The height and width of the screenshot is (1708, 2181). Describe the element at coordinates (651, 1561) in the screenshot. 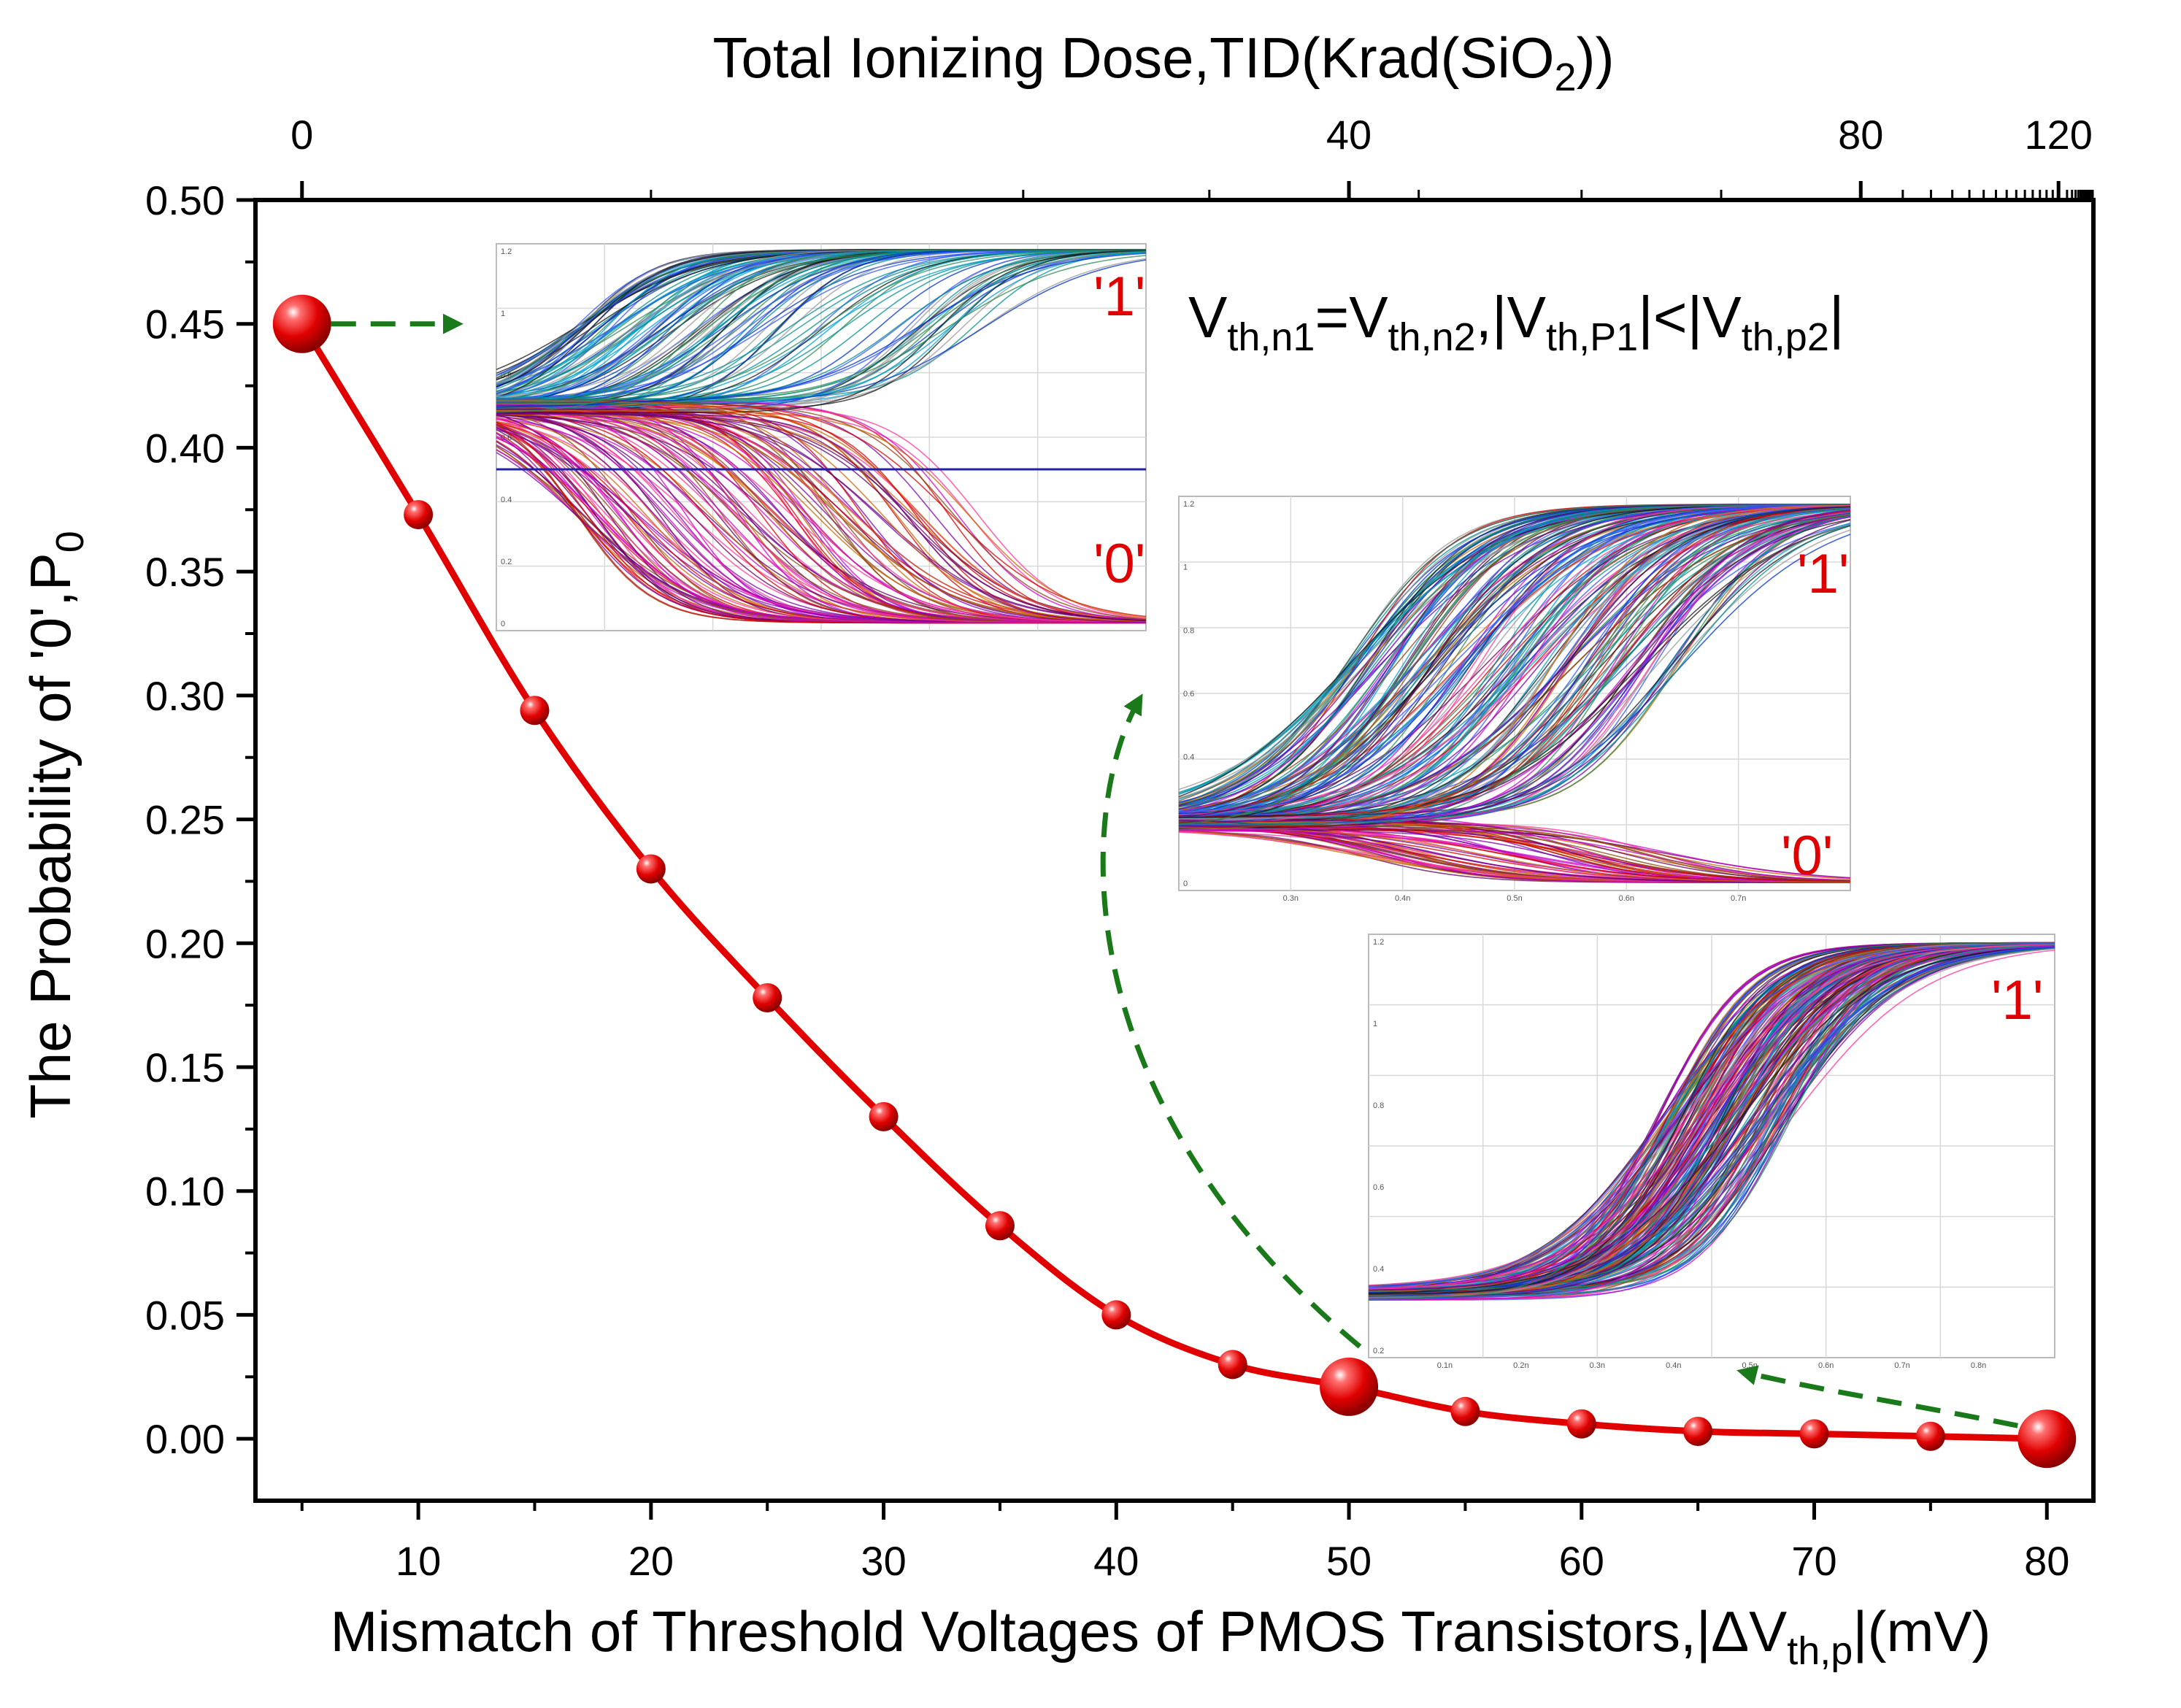

I see `x-tick-label: 20` at that location.